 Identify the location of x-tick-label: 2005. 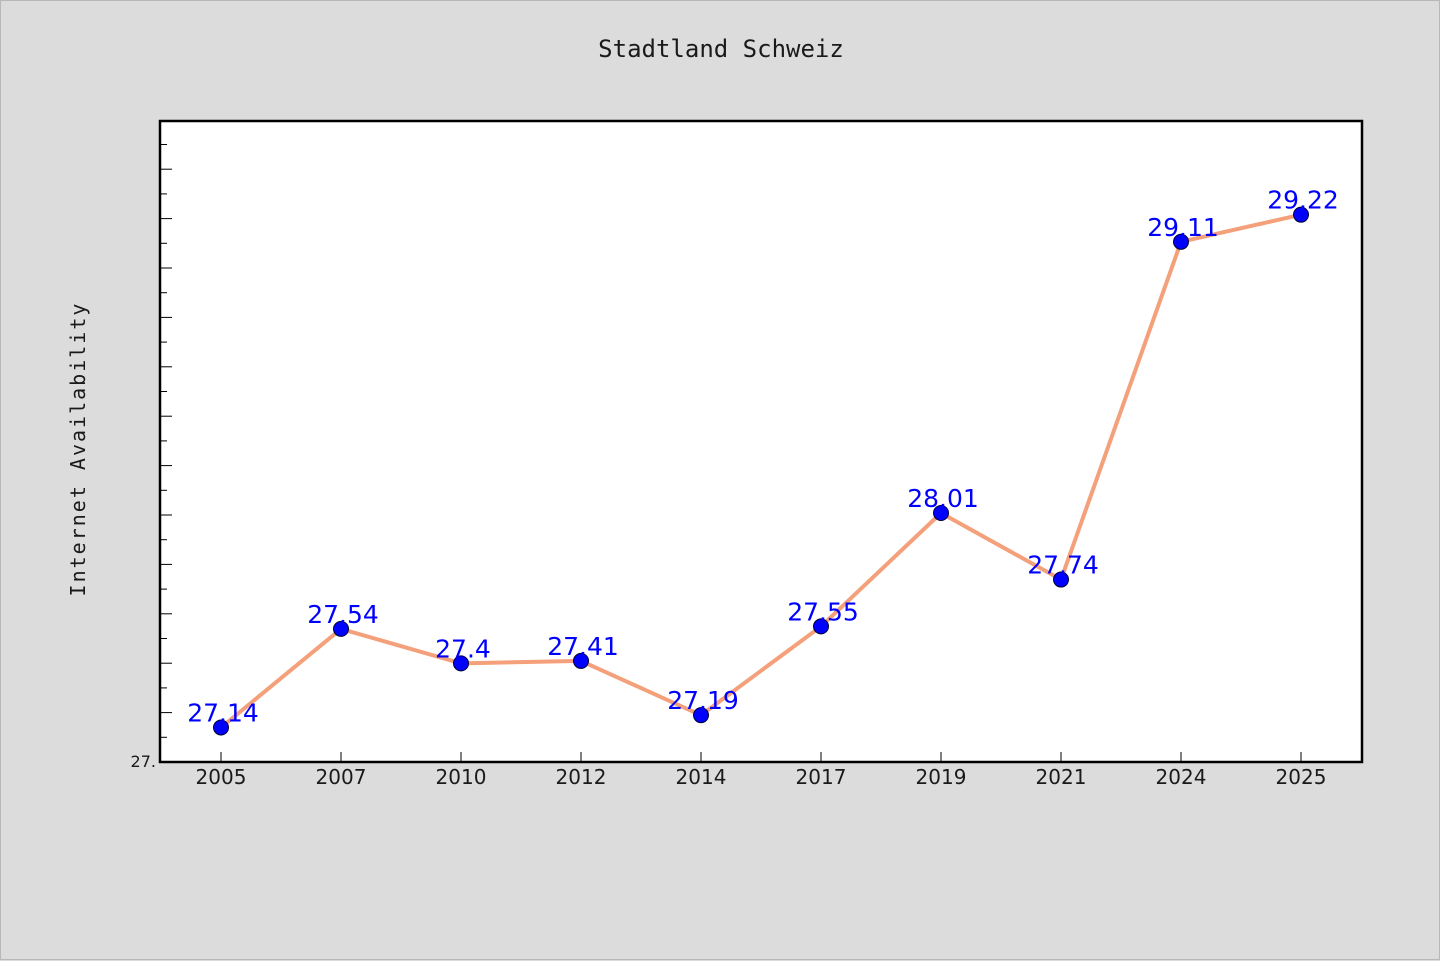
(221, 777).